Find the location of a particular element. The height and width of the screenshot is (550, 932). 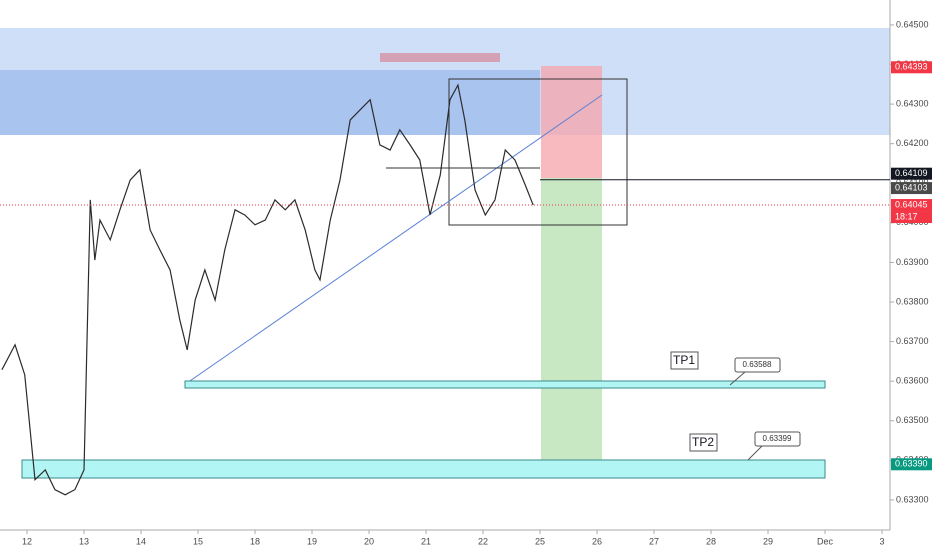

y-tick-label: 0.64300 is located at coordinates (912, 103).